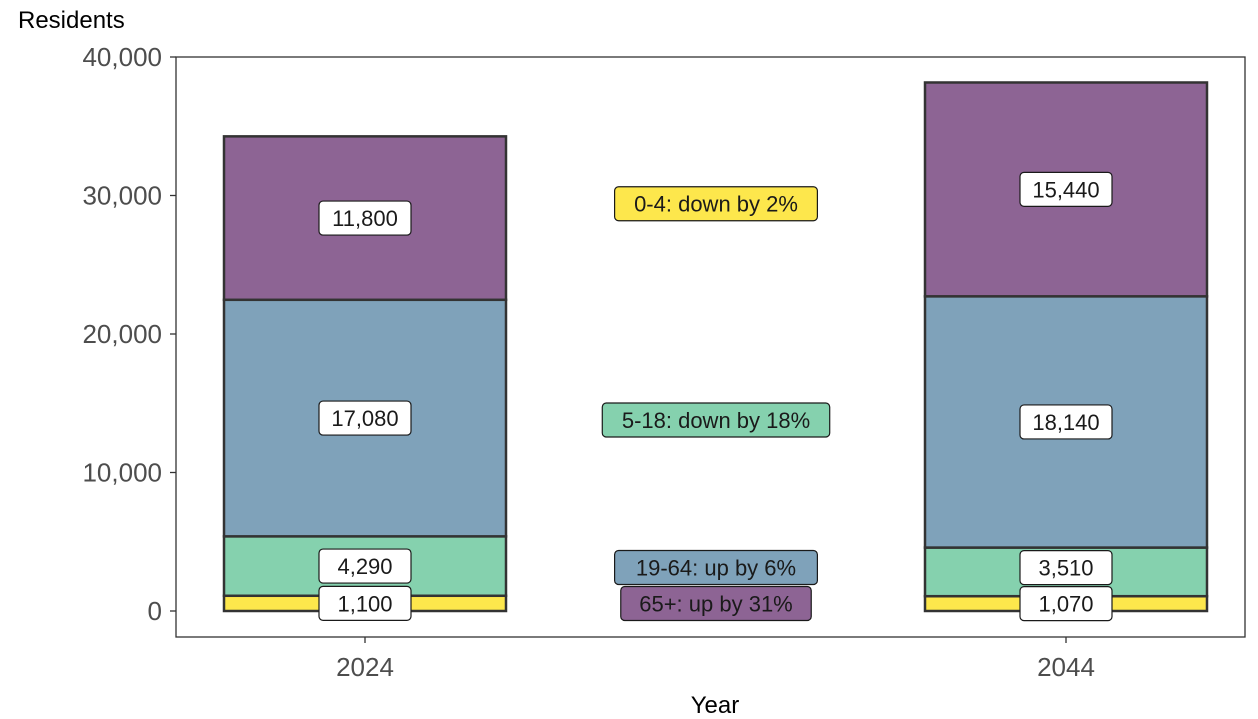 This screenshot has height=719, width=1258. I want to click on x-tick-label: 2044, so click(1066, 667).